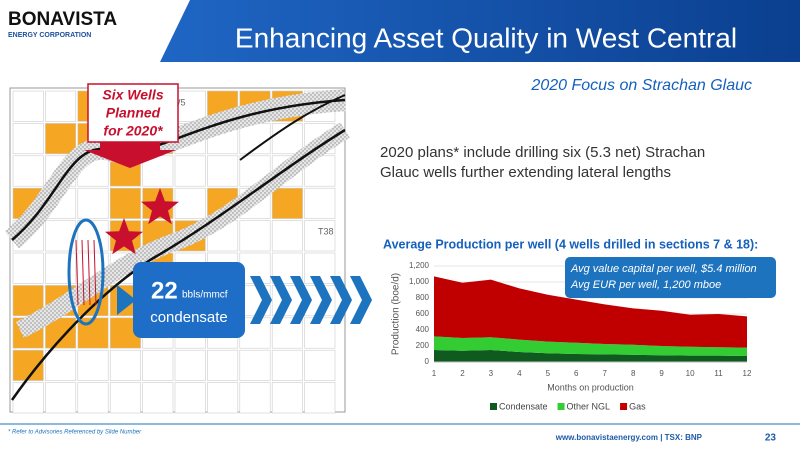 The image size is (800, 450). I want to click on callout-line: Planned, so click(133, 113).